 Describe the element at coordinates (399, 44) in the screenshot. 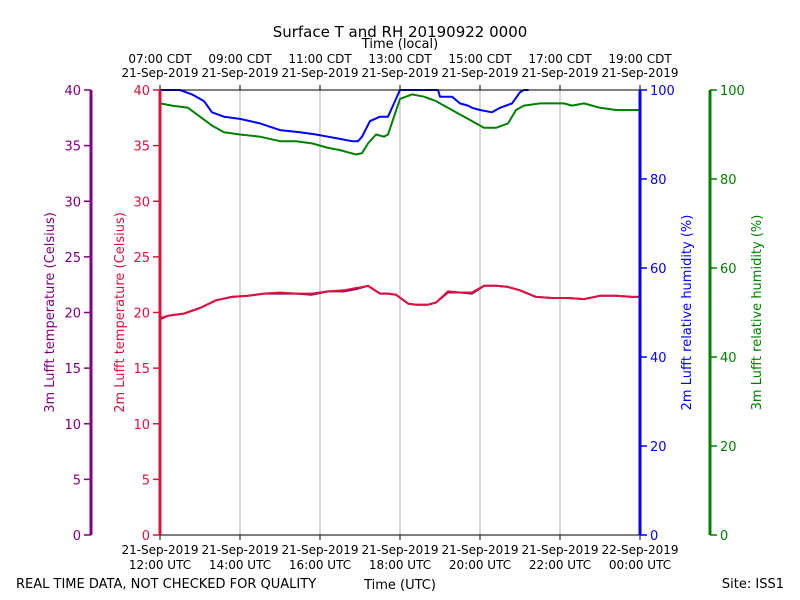

I see `top-axis-label: Time (local)` at that location.